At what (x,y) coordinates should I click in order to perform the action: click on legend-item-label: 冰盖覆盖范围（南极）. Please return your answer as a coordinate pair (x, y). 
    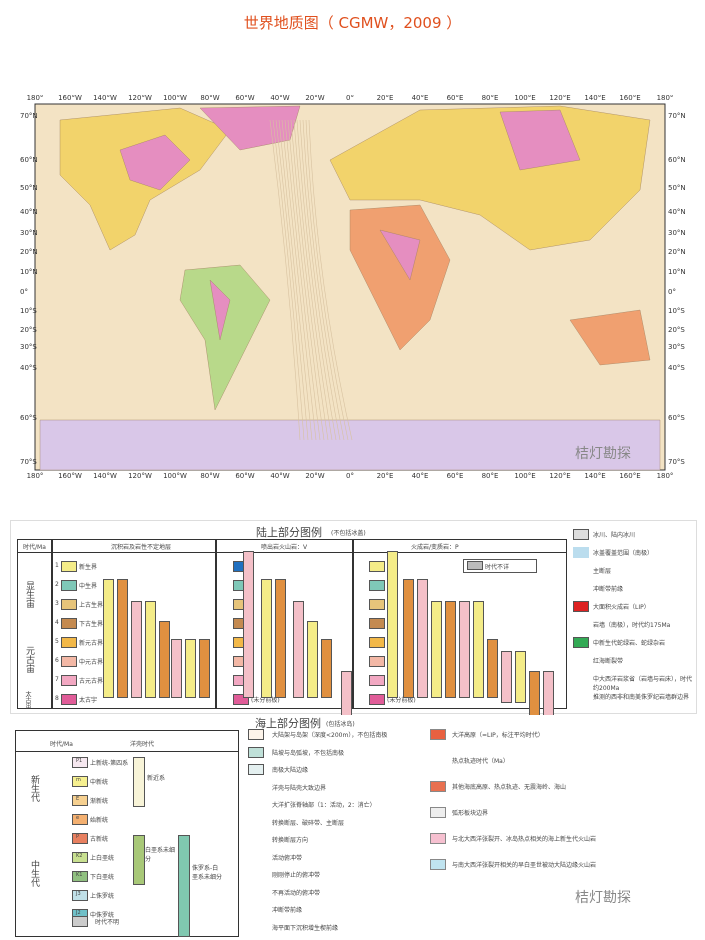
    Looking at the image, I should click on (623, 553).